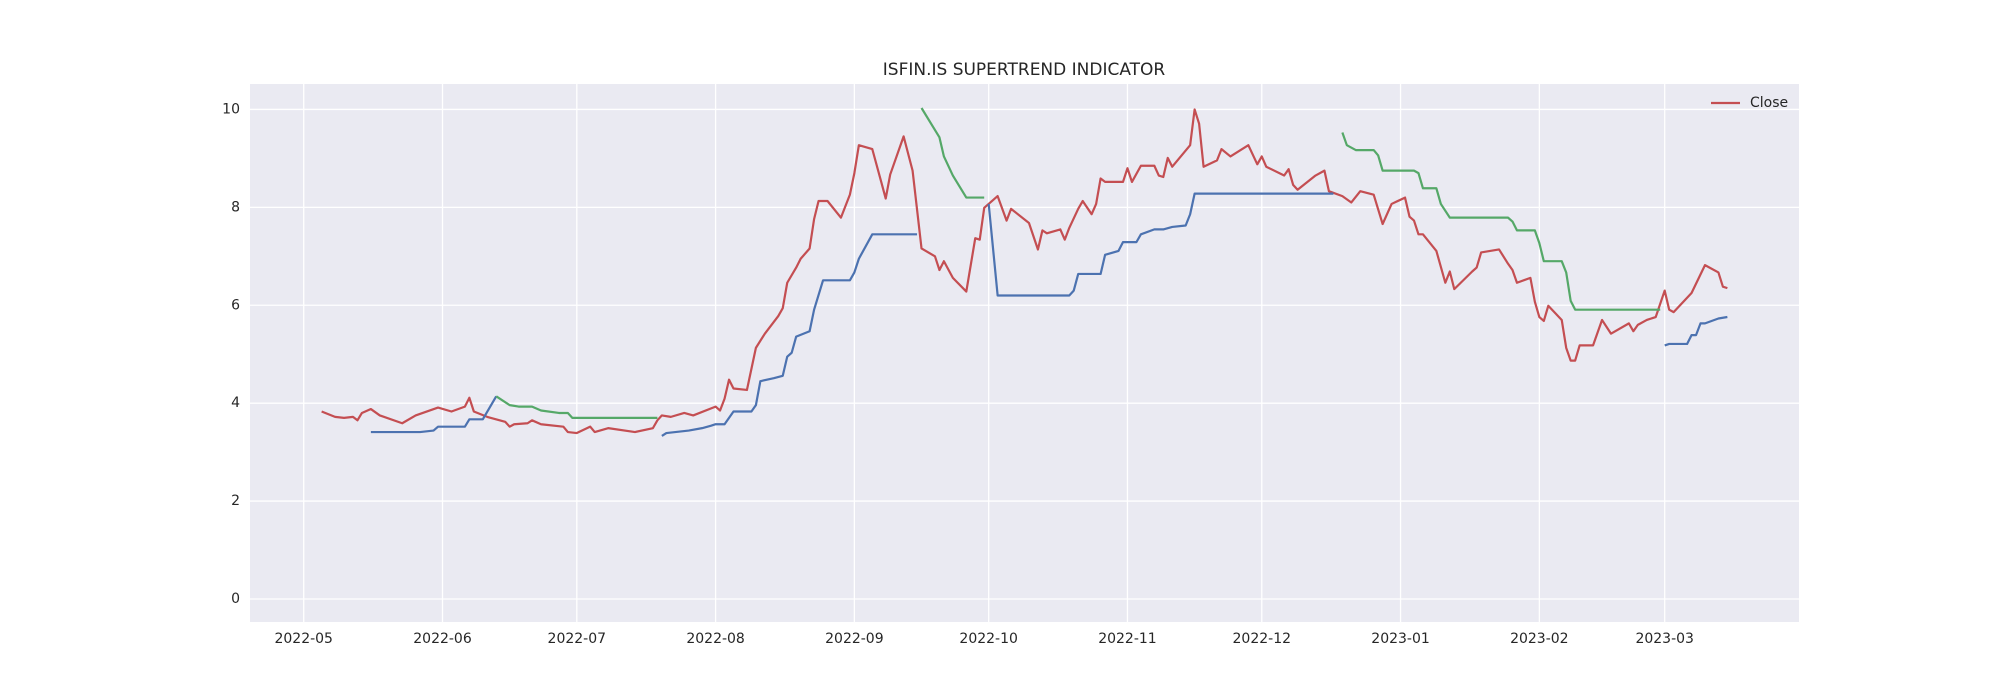 This screenshot has width=2000, height=700. Describe the element at coordinates (1539, 639) in the screenshot. I see `x-tick-label: 2023-02` at that location.